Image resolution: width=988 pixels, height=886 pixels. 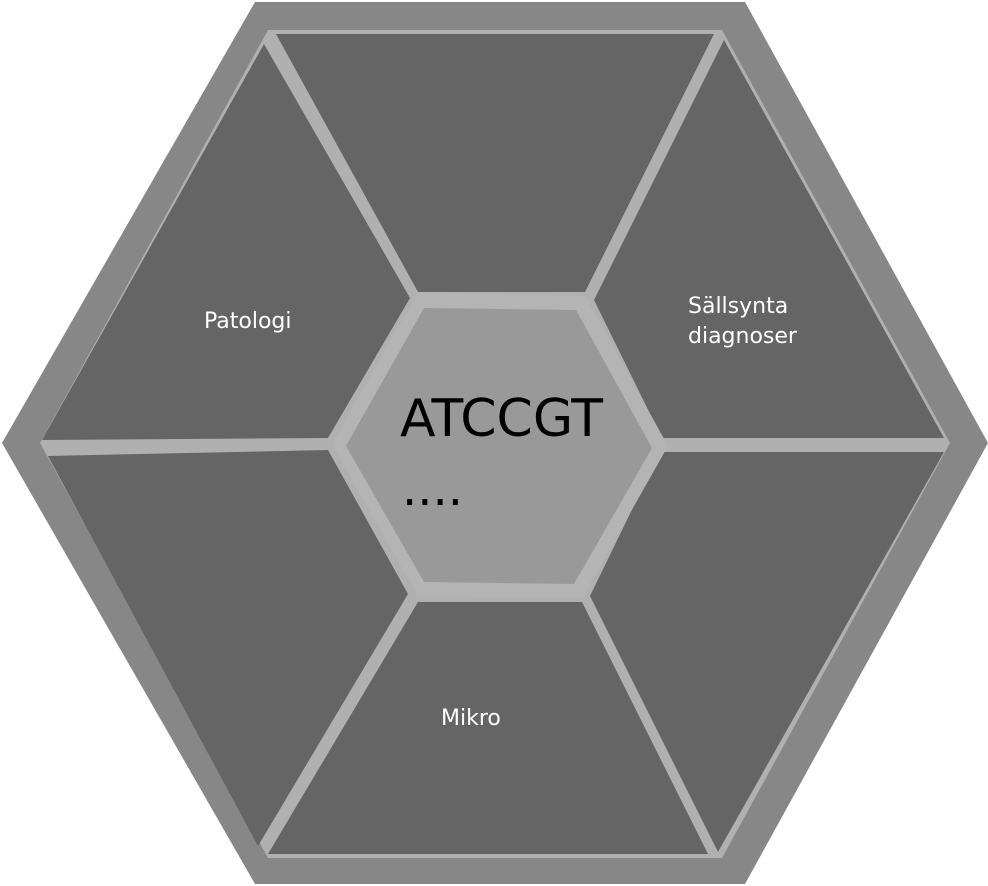 I want to click on segment-top, so click(x=495, y=163).